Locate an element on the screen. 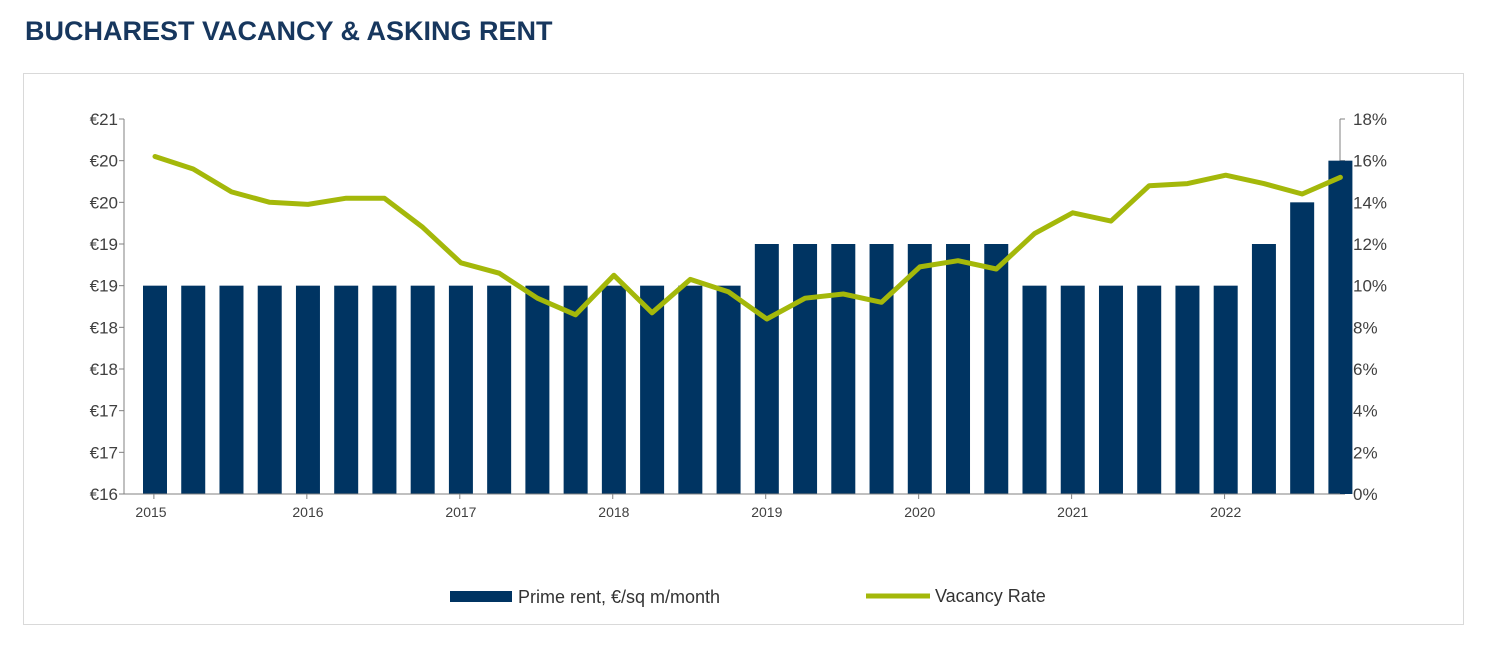 This screenshot has width=1486, height=650. right-tick-label: 18% is located at coordinates (1370, 119).